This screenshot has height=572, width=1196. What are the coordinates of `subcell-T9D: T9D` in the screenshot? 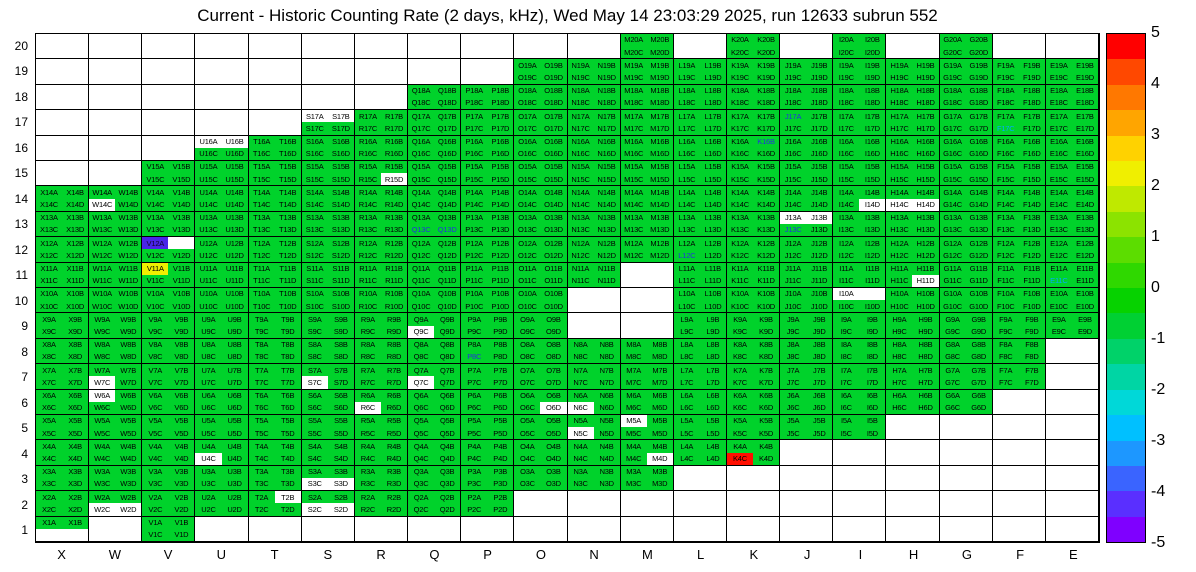 It's located at (287, 331).